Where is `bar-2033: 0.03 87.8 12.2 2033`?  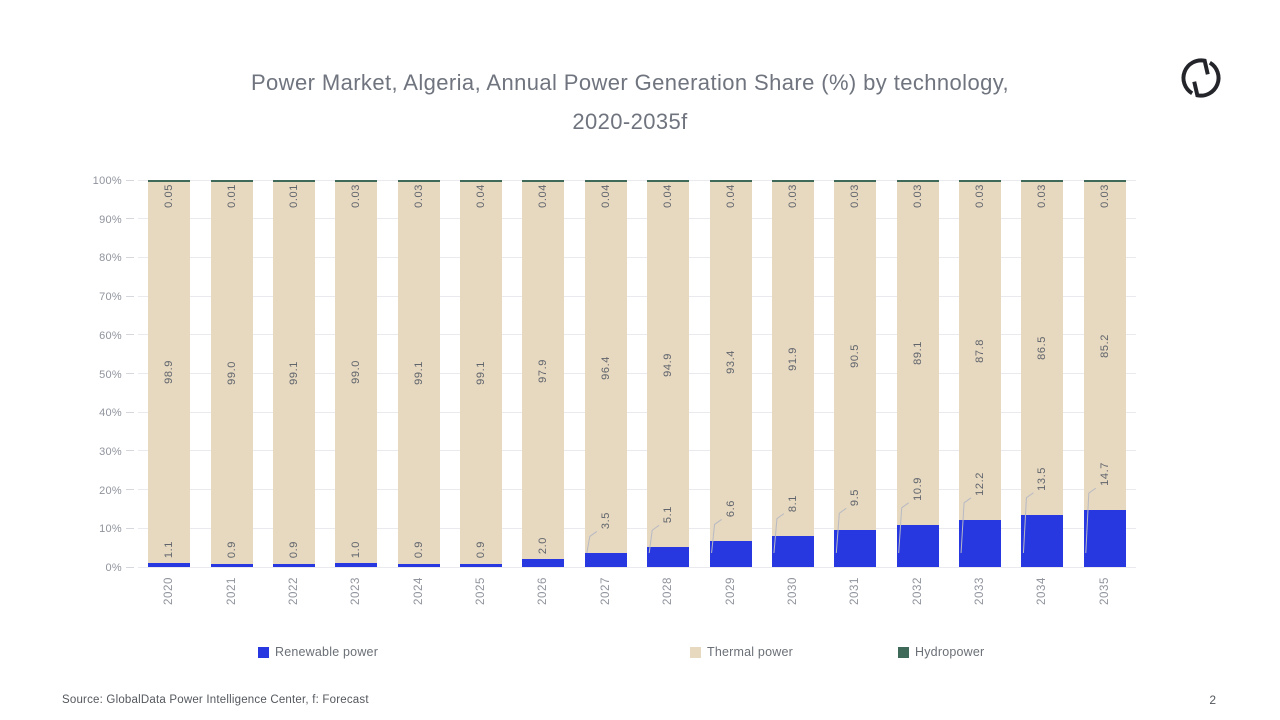
bar-2033: 0.03 87.8 12.2 2033 is located at coordinates (980, 392).